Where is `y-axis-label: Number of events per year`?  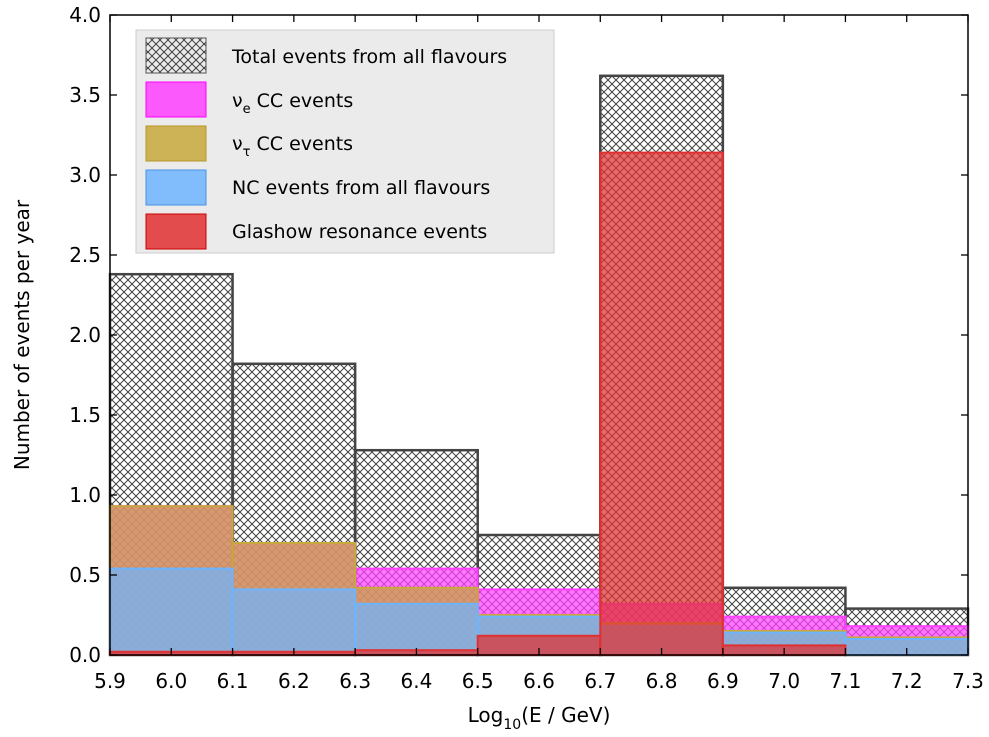
y-axis-label: Number of events per year is located at coordinates (22, 334).